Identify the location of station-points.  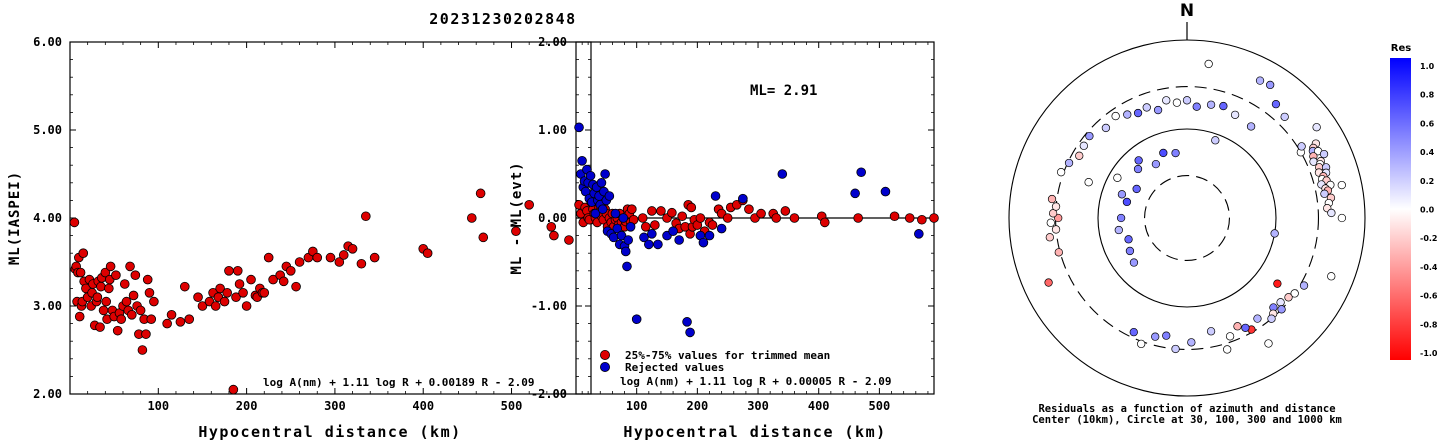
(1195, 206).